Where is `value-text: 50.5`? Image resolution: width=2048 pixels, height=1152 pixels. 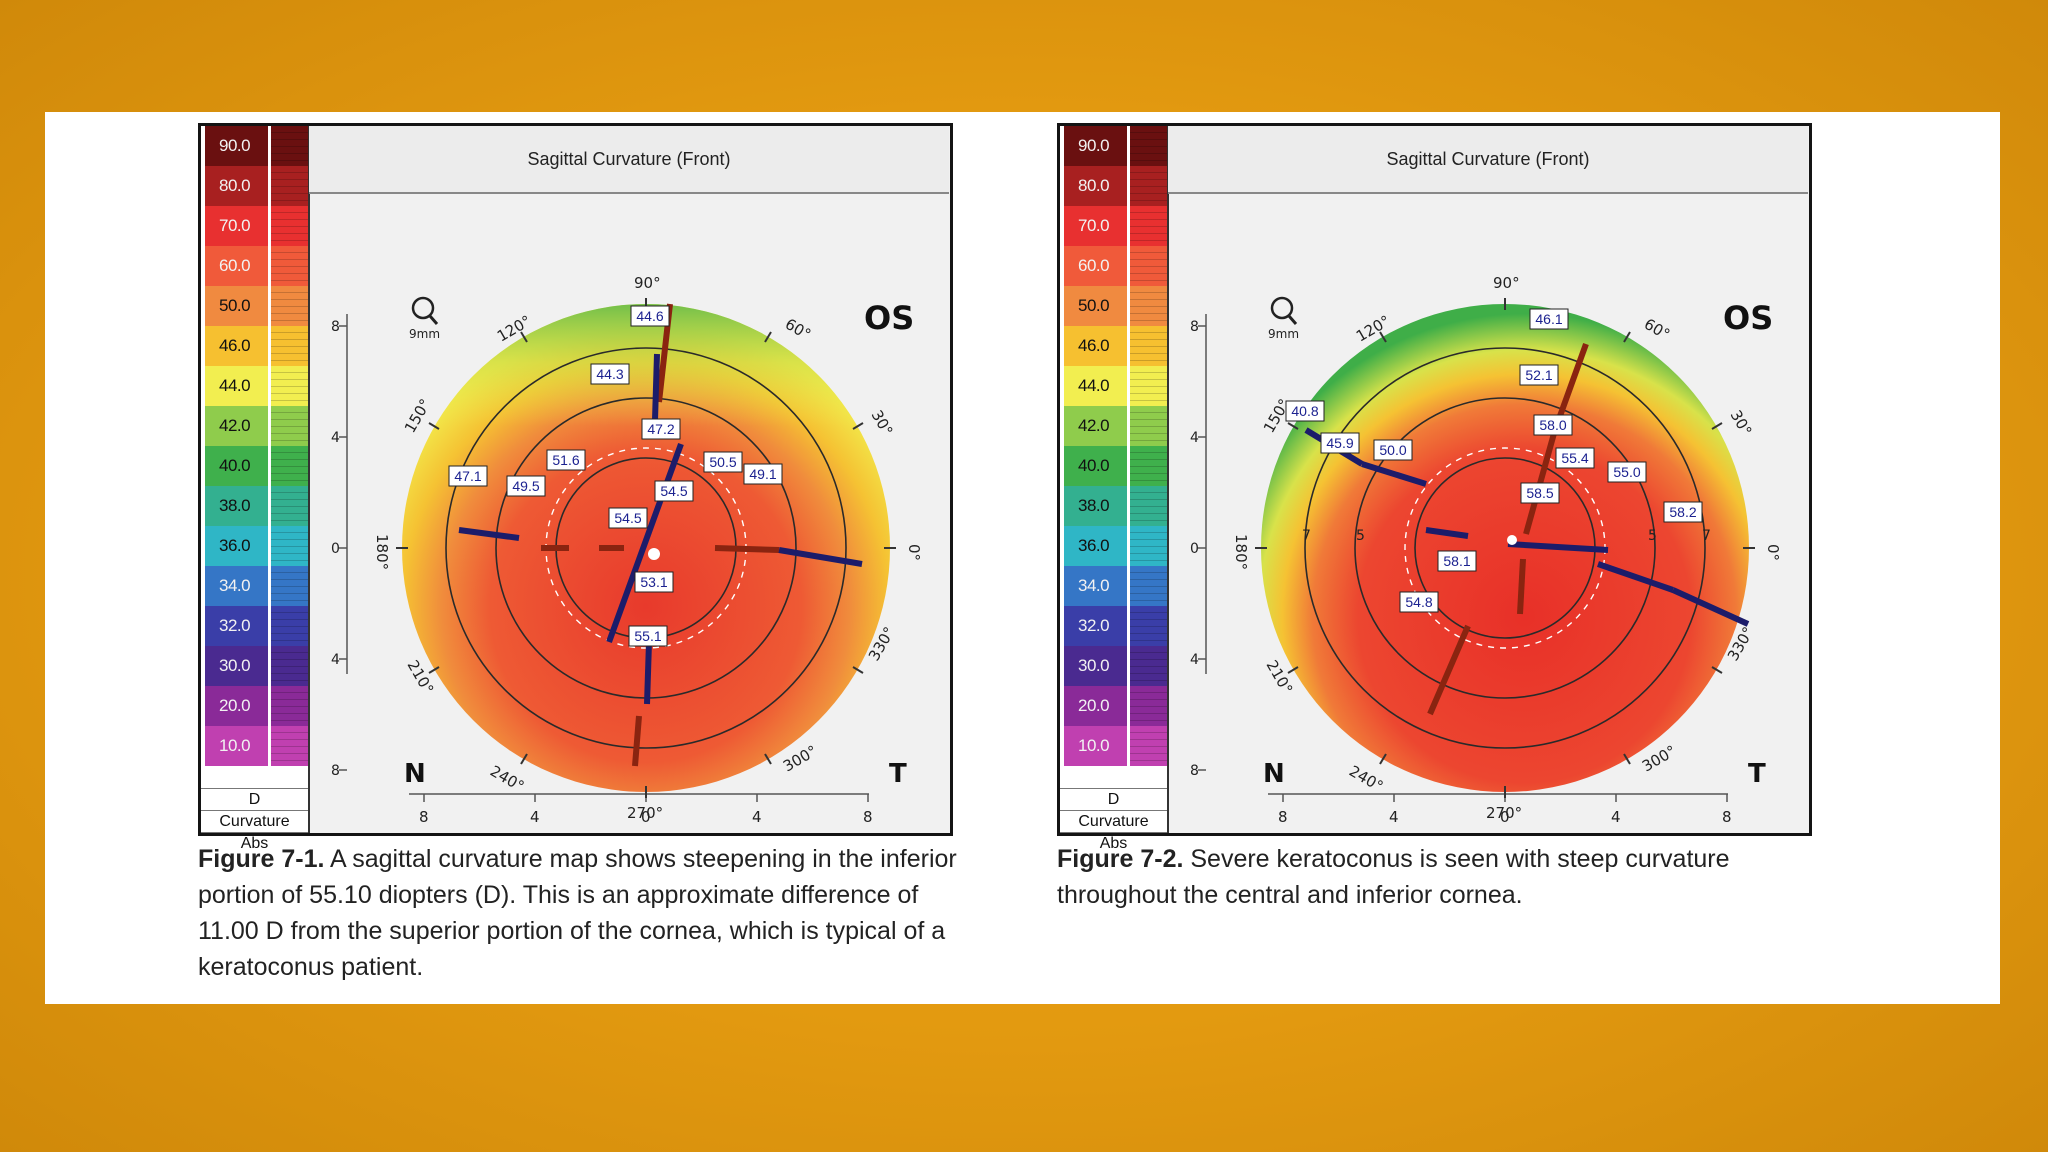 value-text: 50.5 is located at coordinates (722, 462).